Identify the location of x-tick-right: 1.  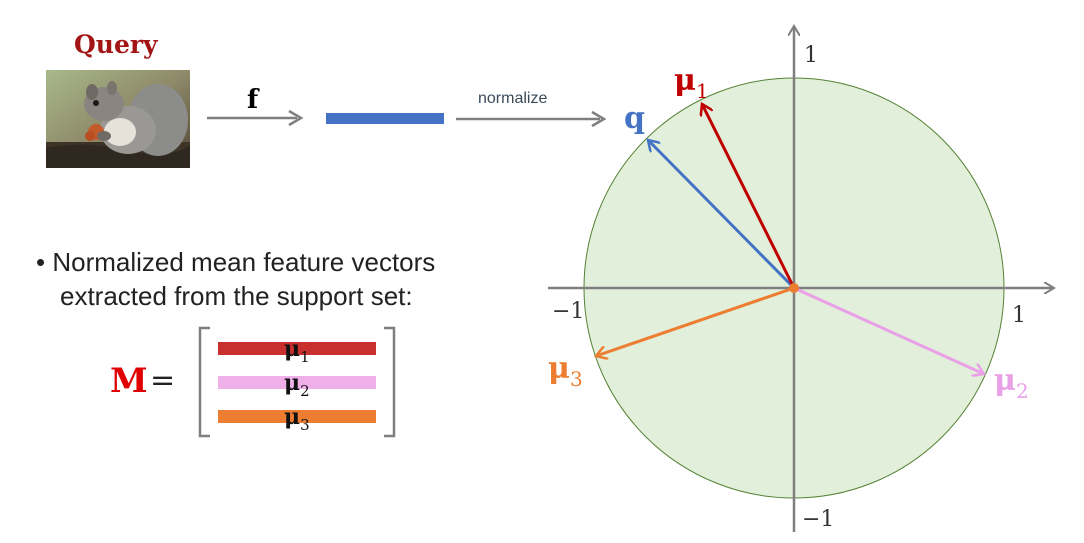
(1019, 315).